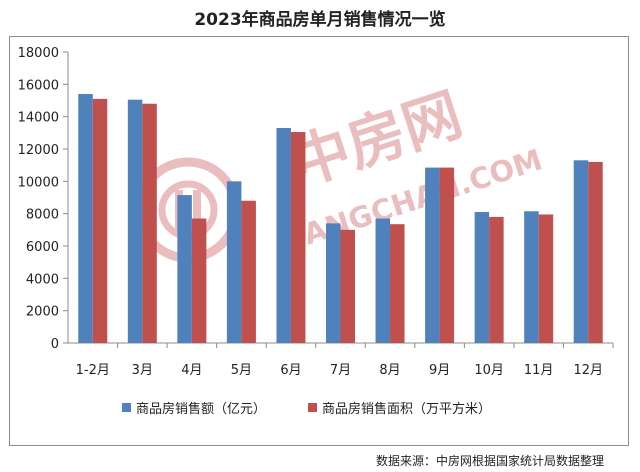 Image resolution: width=640 pixels, height=472 pixels. What do you see at coordinates (42, 312) in the screenshot?
I see `y-tick-label: 2000` at bounding box center [42, 312].